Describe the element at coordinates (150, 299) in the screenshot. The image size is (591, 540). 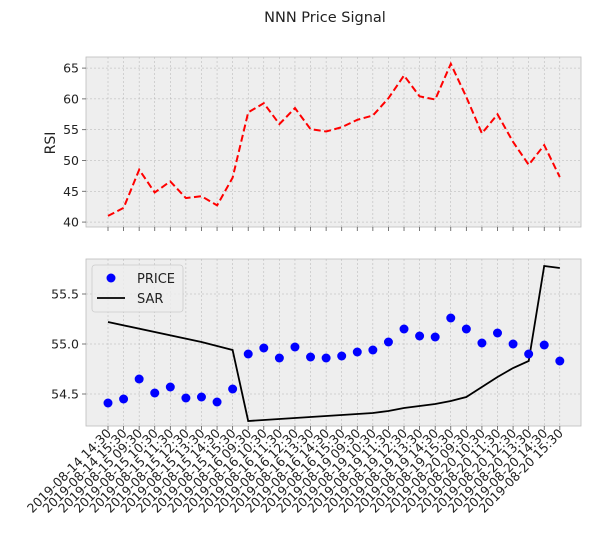
I see `legend-sar-label: SAR` at that location.